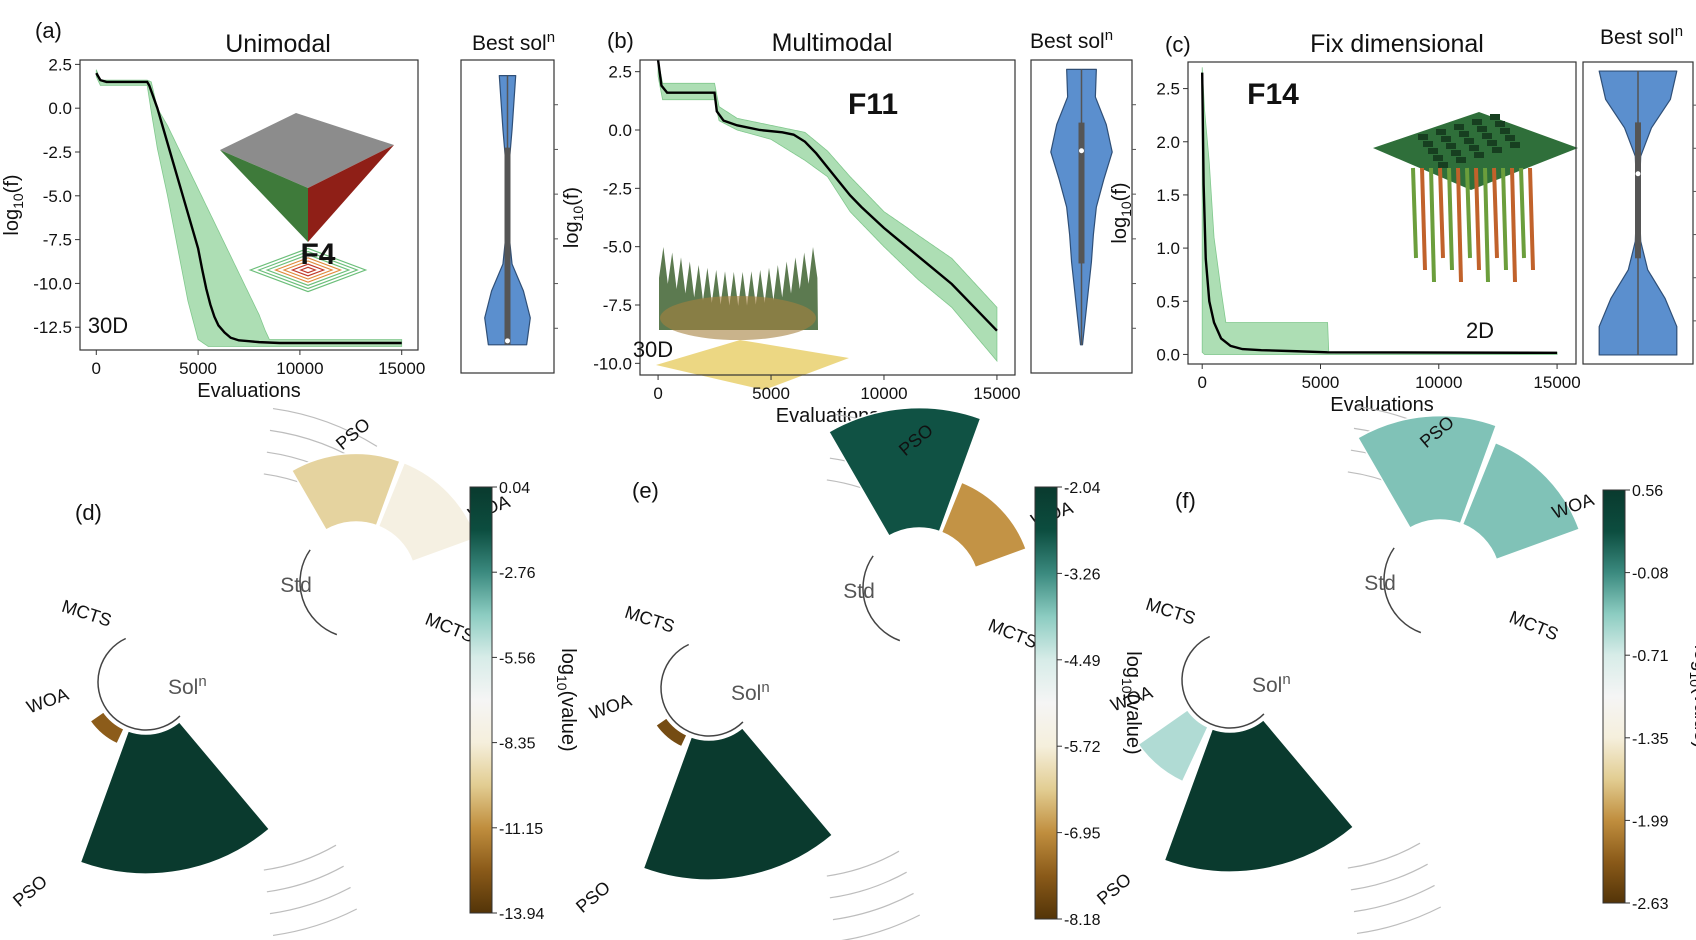 The image size is (1696, 940). I want to click on solution-label: Soln, so click(187, 686).